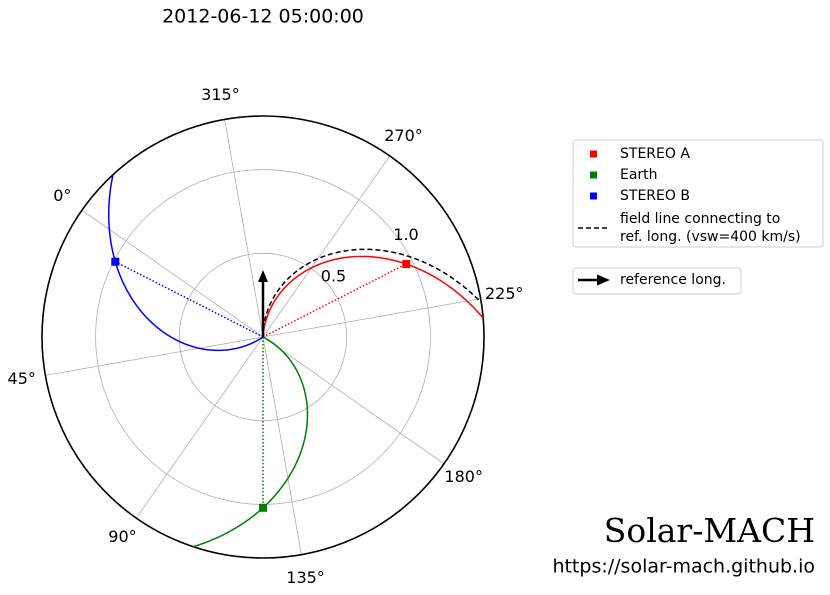 This screenshot has width=830, height=595. What do you see at coordinates (220, 94) in the screenshot?
I see `theta-tick-label: 315°` at bounding box center [220, 94].